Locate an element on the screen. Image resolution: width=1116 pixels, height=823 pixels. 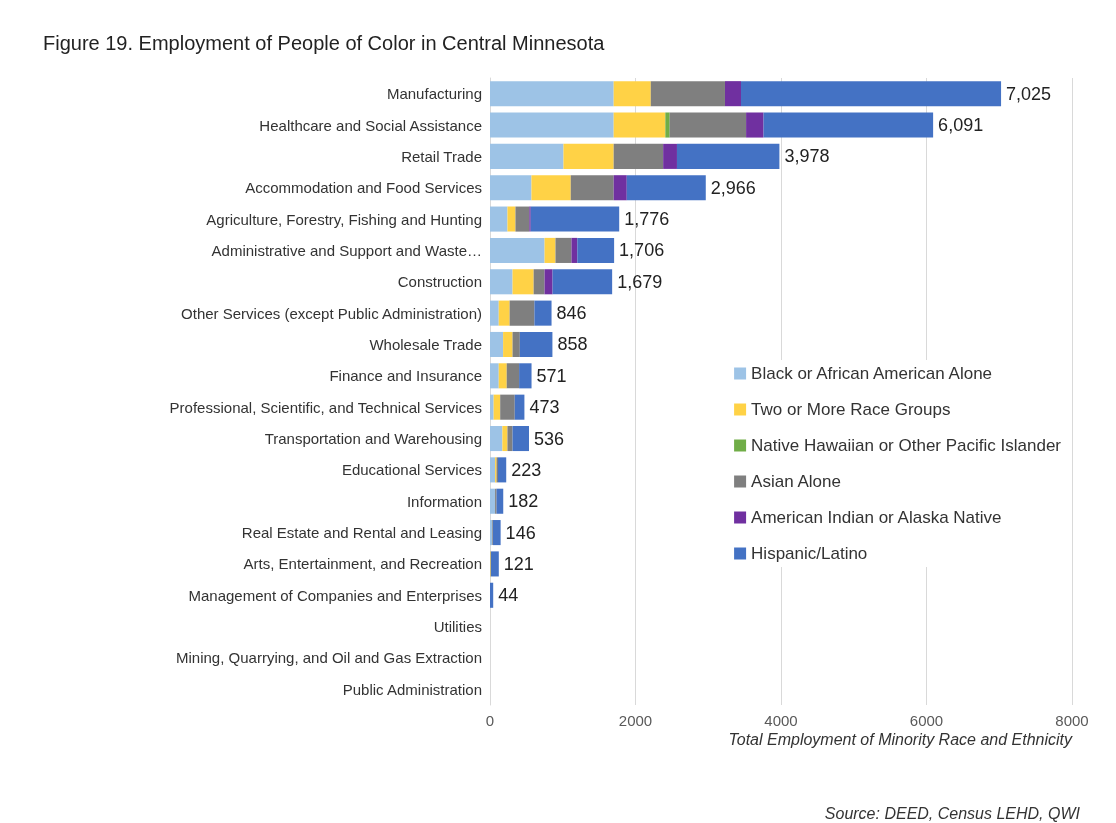
total-label: 536 is located at coordinates (549, 438).